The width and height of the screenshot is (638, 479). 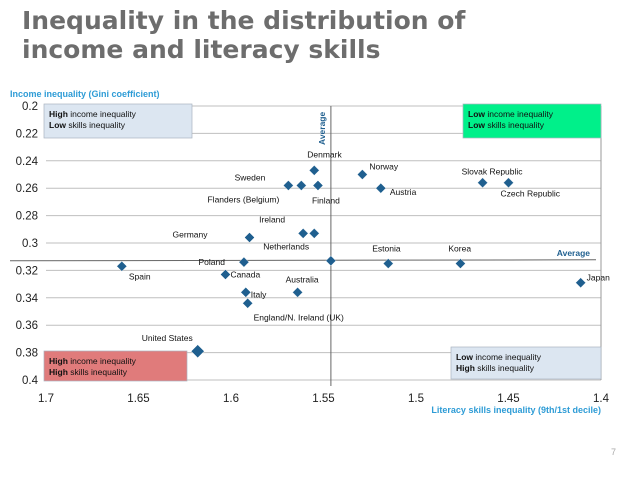 What do you see at coordinates (191, 235) in the screenshot?
I see `point-label: Germany` at bounding box center [191, 235].